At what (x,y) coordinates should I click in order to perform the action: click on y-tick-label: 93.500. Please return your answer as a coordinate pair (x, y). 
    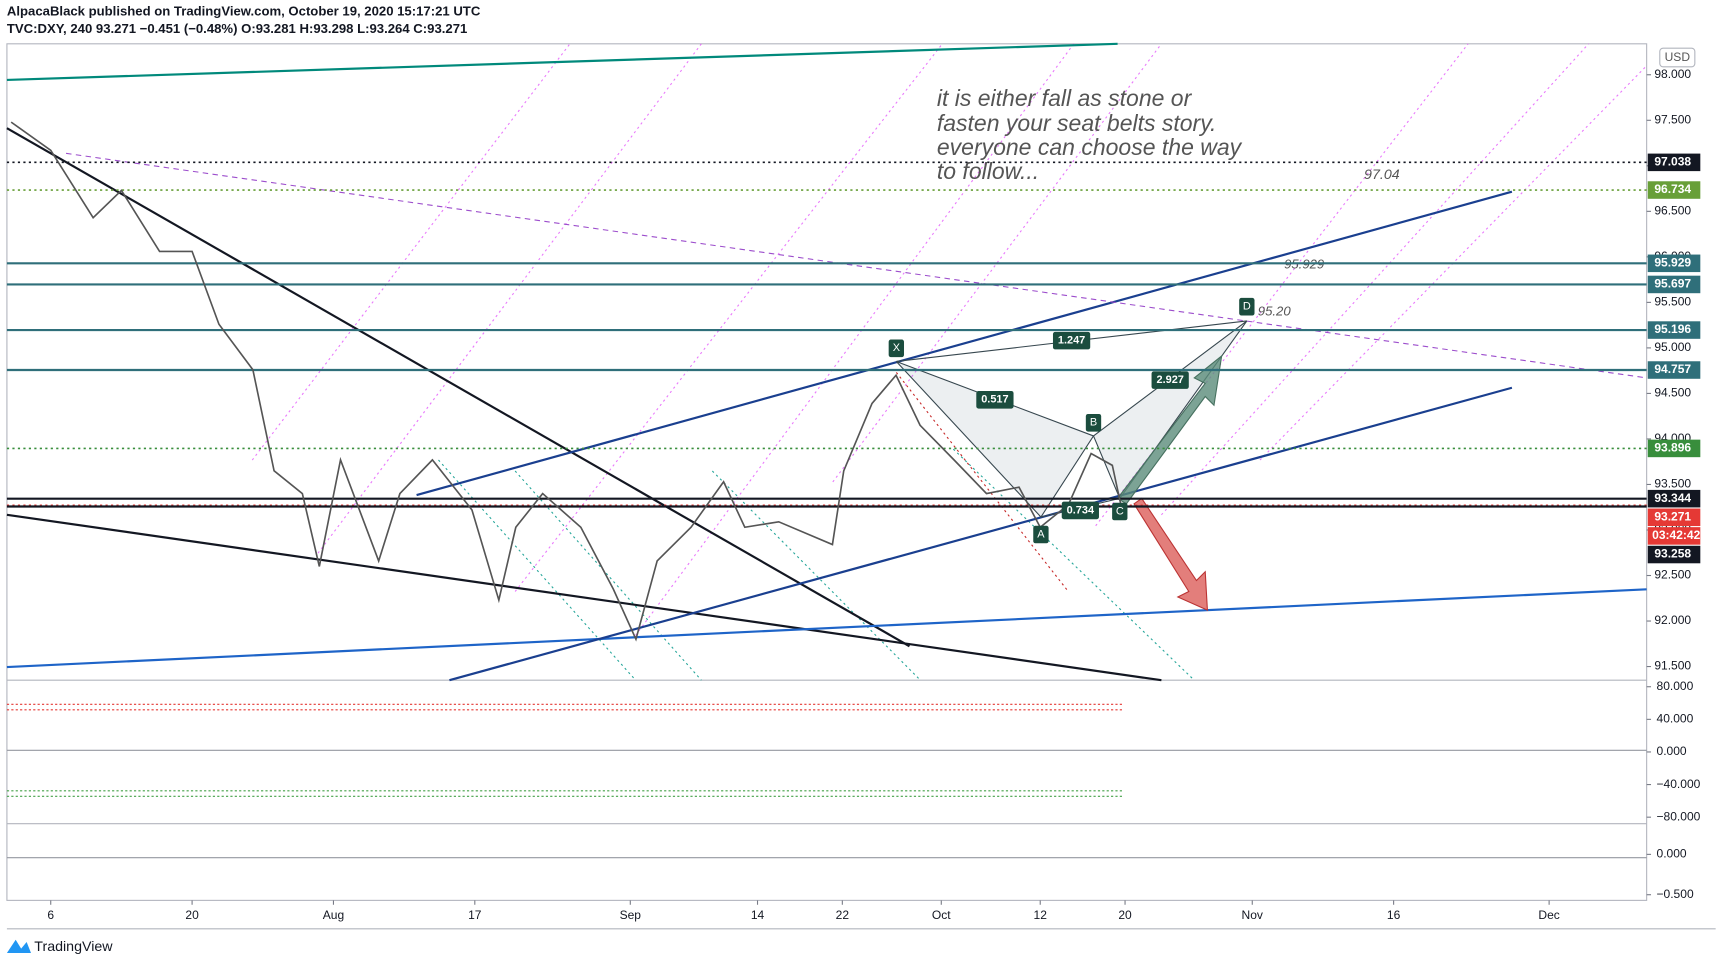
    Looking at the image, I should click on (1672, 484).